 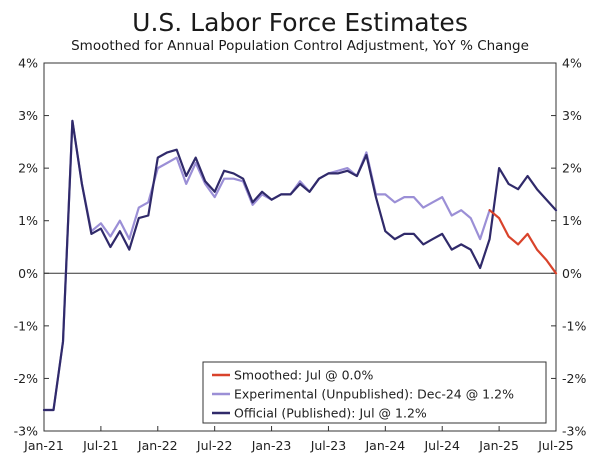 I want to click on y-tick-label-left: -3%, so click(x=26, y=431).